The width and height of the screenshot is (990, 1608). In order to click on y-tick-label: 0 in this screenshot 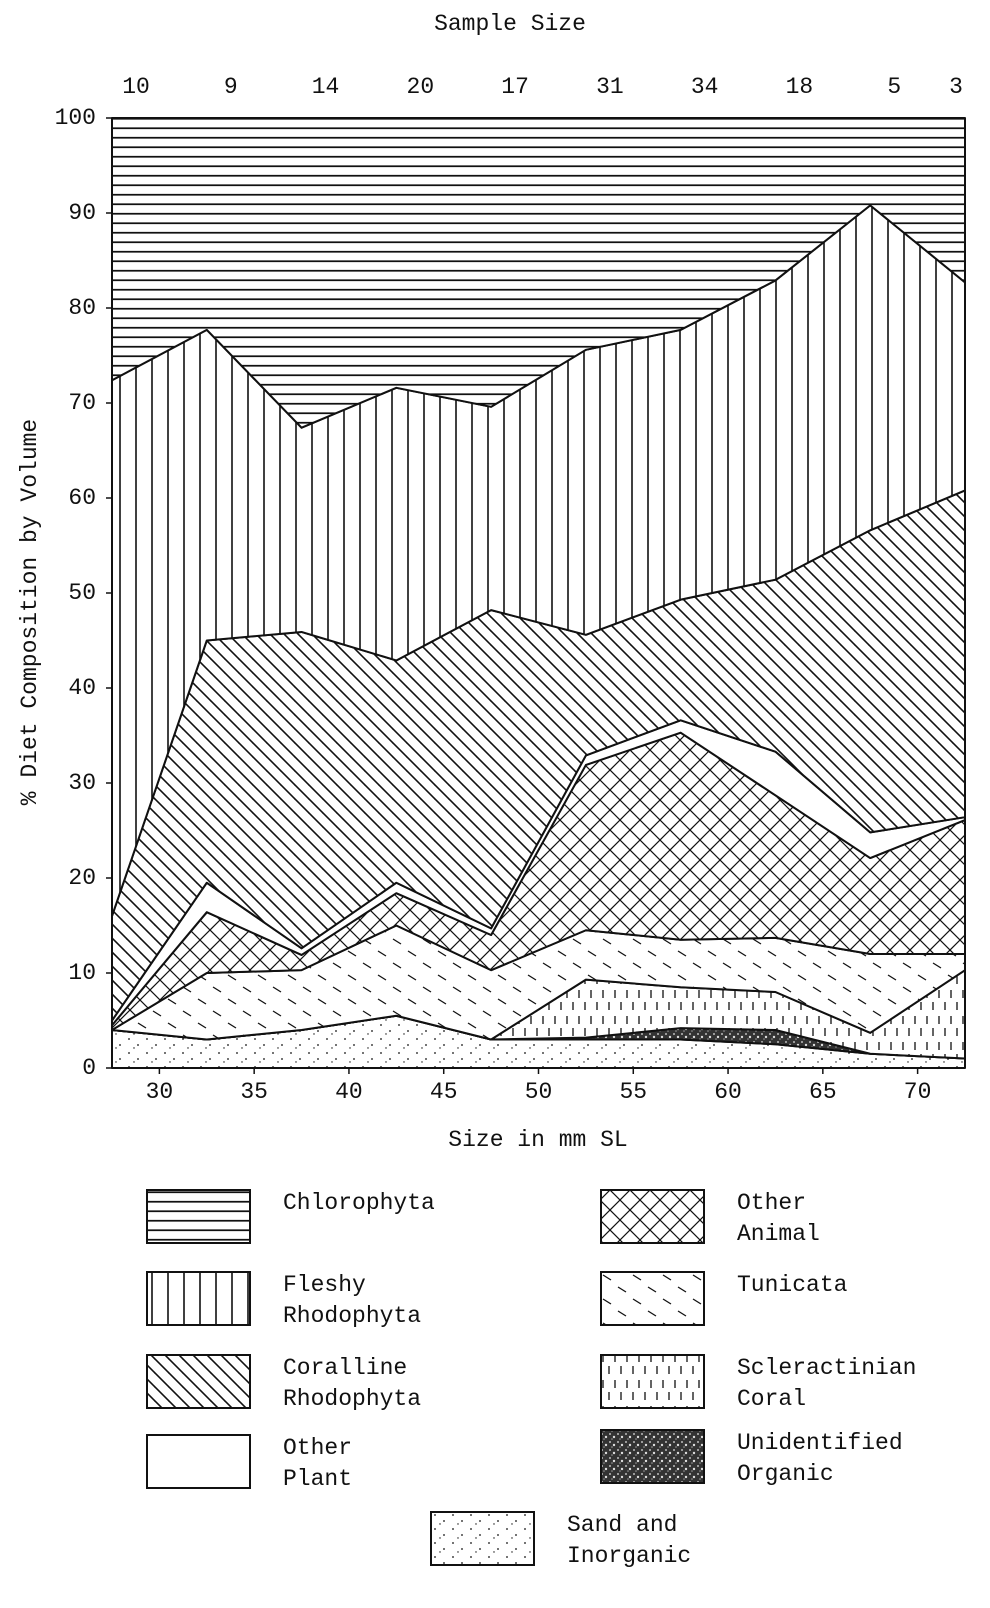, I will do `click(89, 1068)`.